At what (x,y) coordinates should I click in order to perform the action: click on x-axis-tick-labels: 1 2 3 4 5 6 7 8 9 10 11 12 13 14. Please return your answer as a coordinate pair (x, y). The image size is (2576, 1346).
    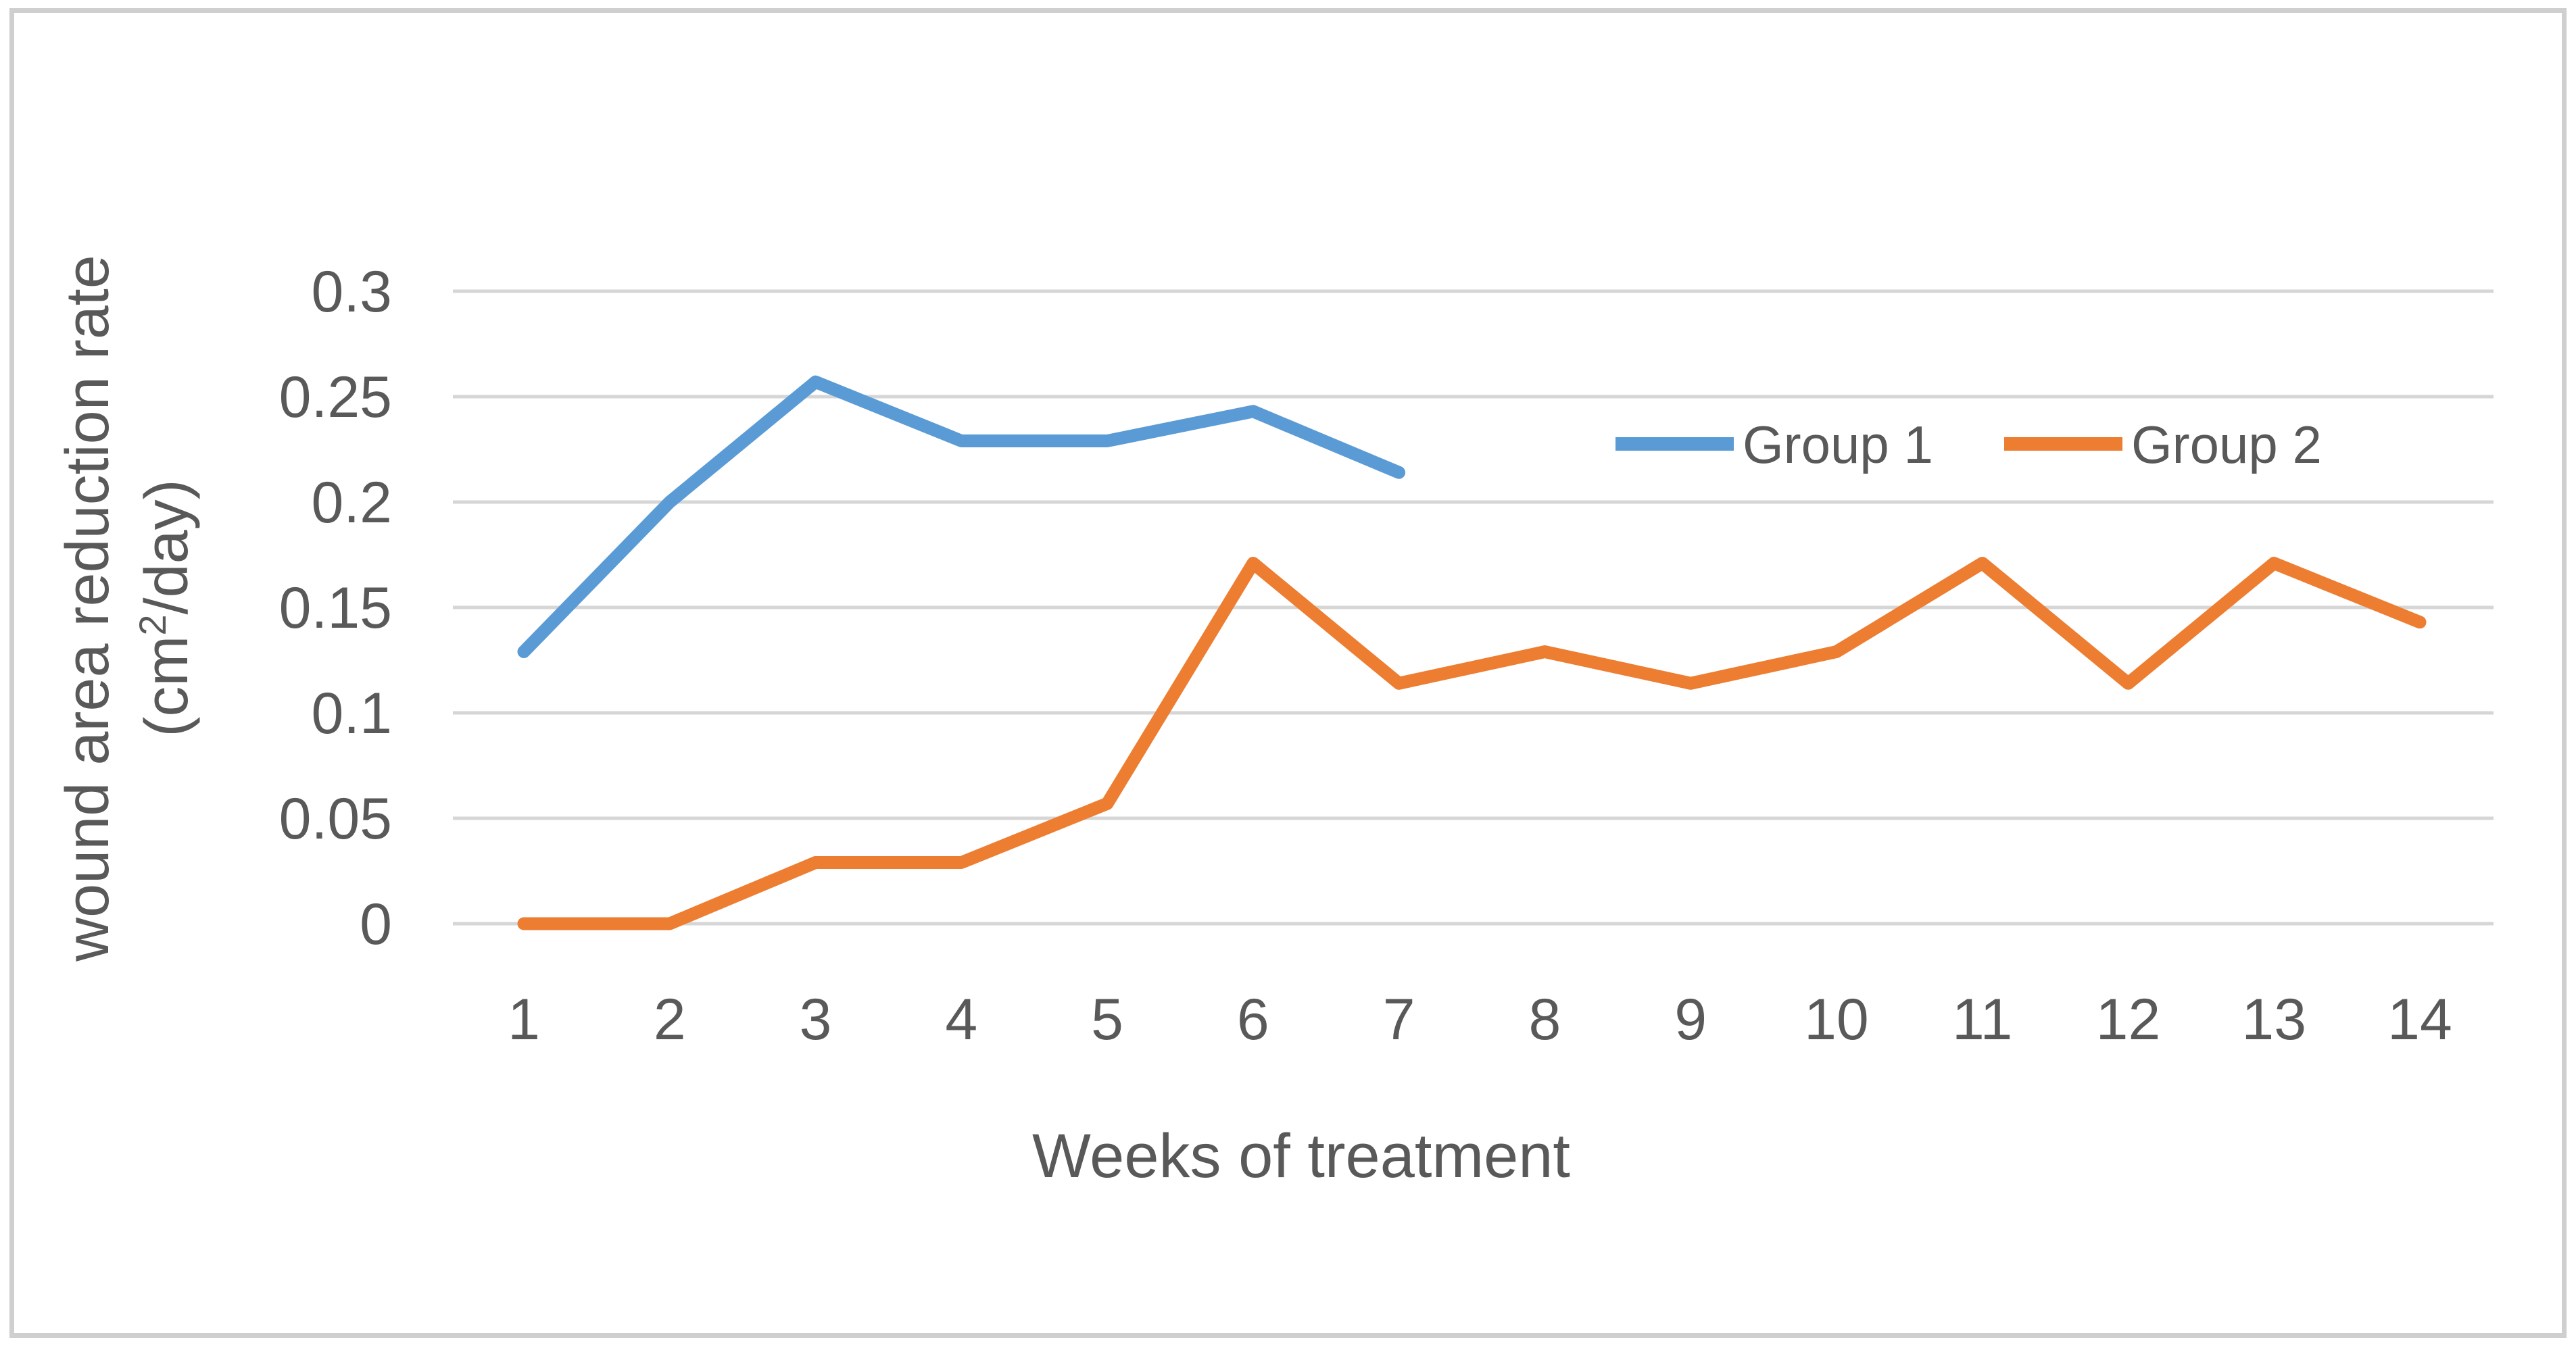
    Looking at the image, I should click on (1480, 1019).